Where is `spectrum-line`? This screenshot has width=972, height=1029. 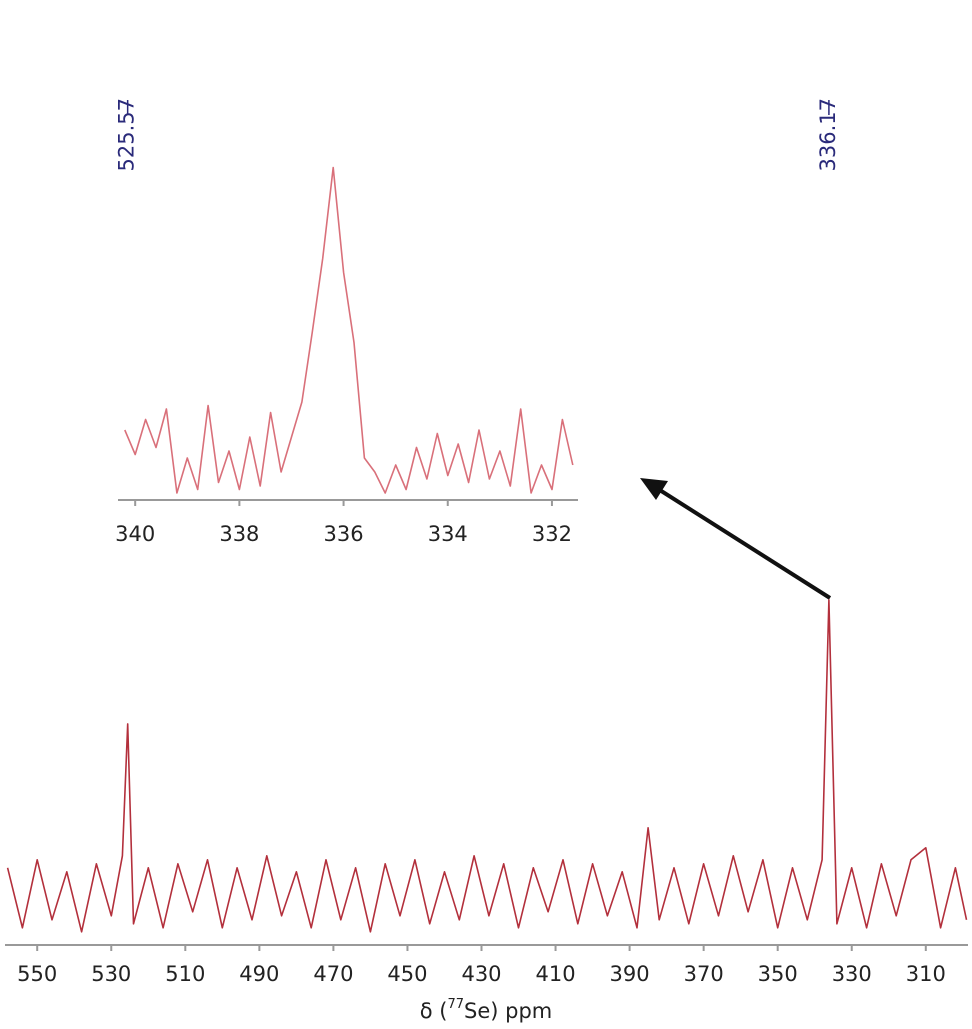 spectrum-line is located at coordinates (349, 330).